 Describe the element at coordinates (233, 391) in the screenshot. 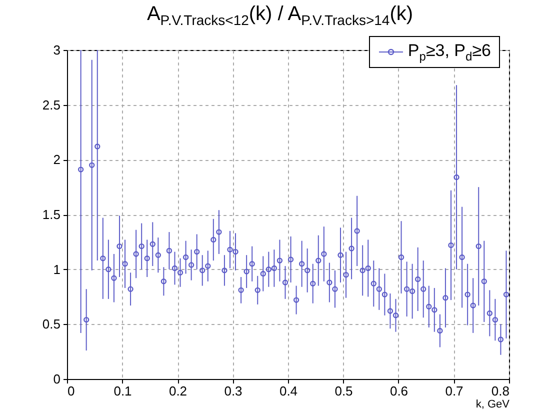

I see `x-tick-label: 0.3` at that location.